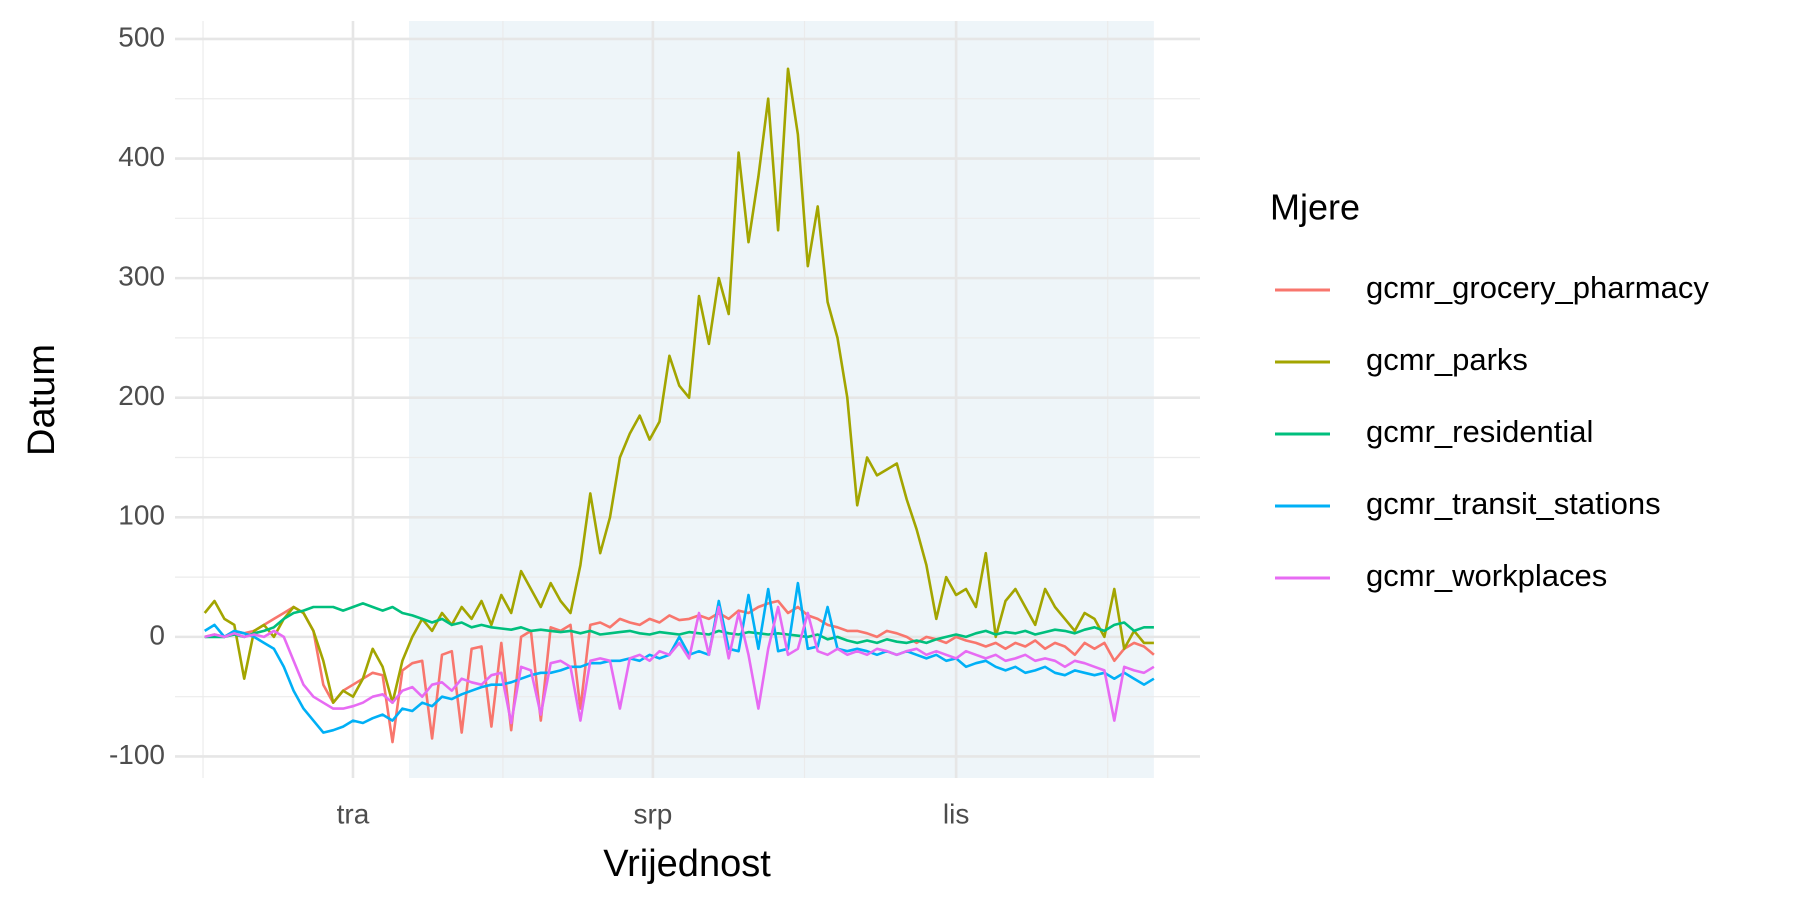  I want to click on legend-label: gcmr_workplaces, so click(1486, 575).